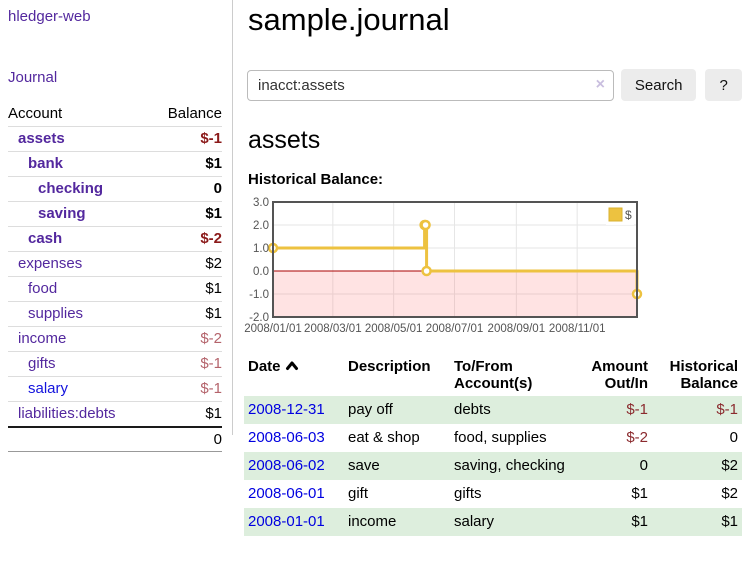 The height and width of the screenshot is (582, 742). I want to click on app-title: hledger-web, so click(49, 16).